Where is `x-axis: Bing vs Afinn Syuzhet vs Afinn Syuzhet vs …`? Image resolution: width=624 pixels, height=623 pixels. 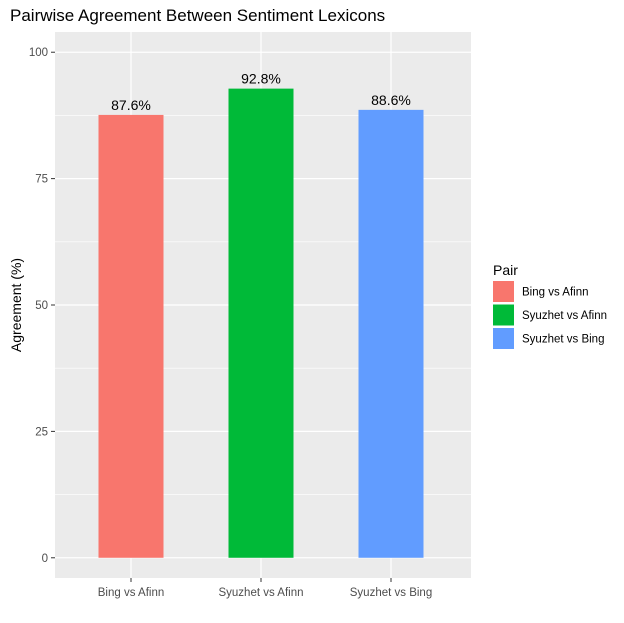
x-axis: Bing vs Afinn Syuzhet vs Afinn Syuzhet vs … is located at coordinates (265, 588).